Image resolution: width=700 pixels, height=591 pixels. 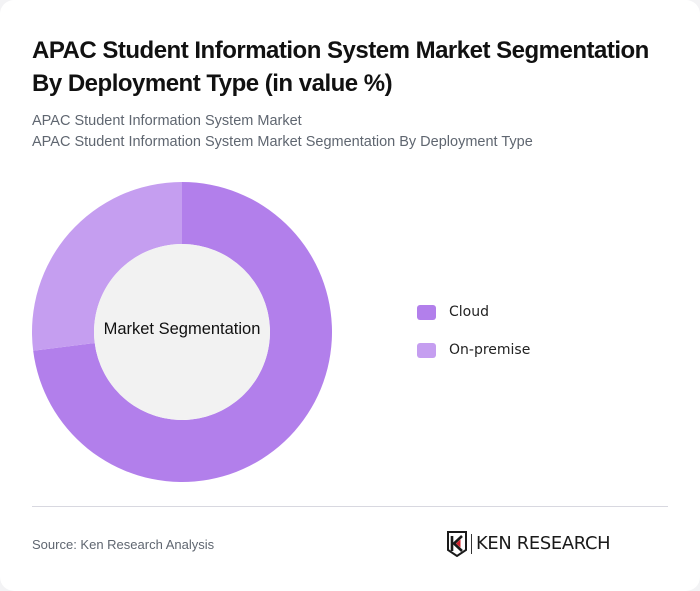 I want to click on chart-subtitle-market: APAC Student Information System Market, so click(x=167, y=121).